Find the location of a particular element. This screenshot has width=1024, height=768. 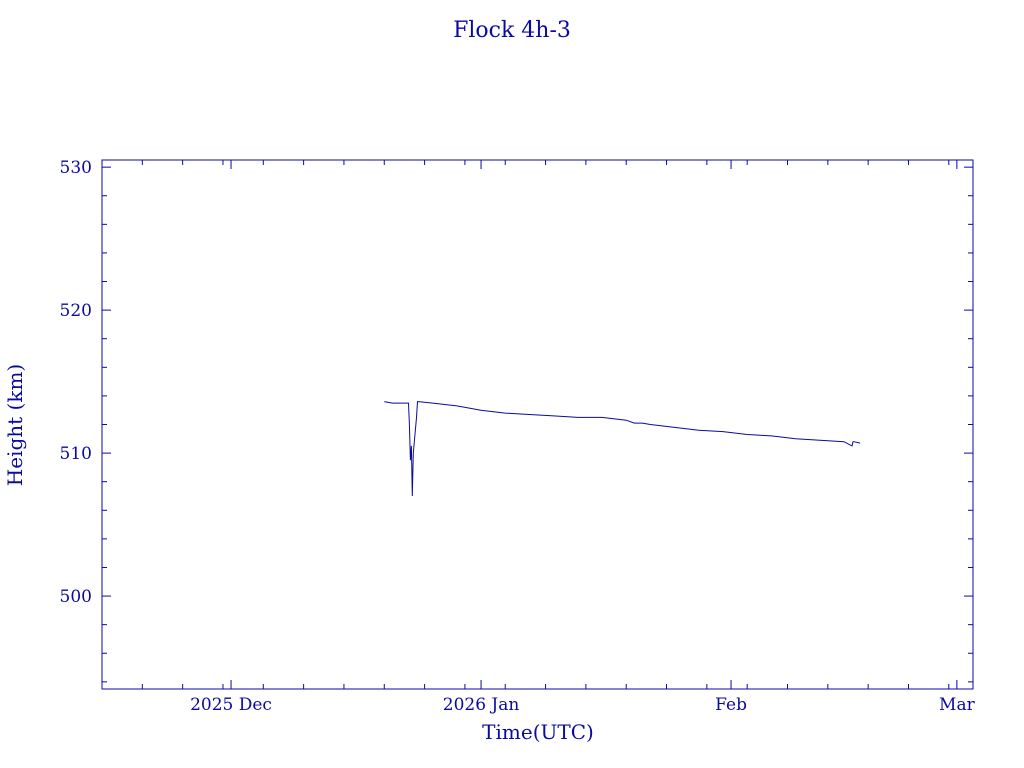

chart-title: Flock 4h-3 is located at coordinates (512, 30).